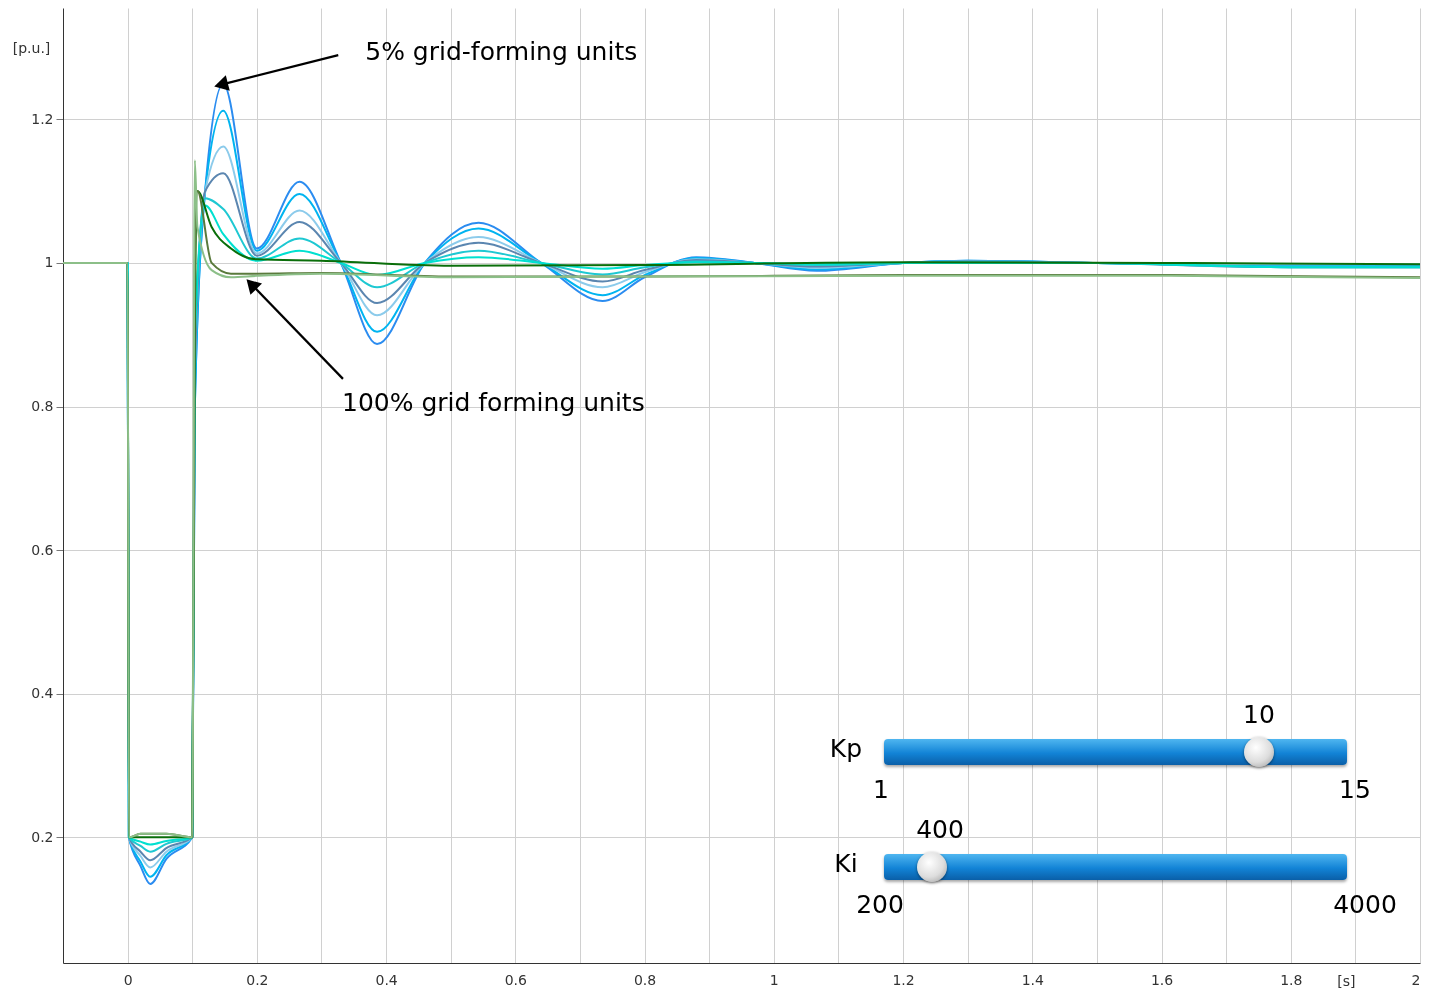  Describe the element at coordinates (128, 979) in the screenshot. I see `x-tick-label: 0` at that location.